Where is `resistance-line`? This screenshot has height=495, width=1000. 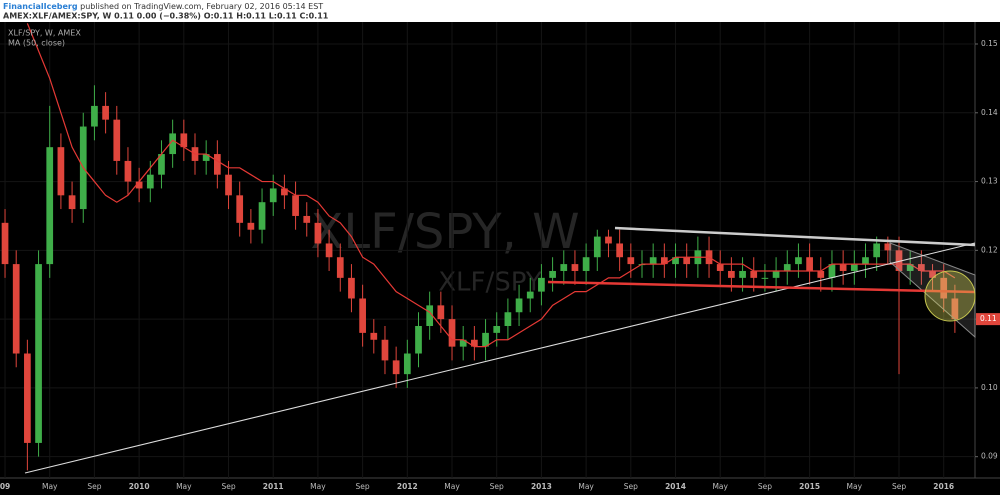 resistance-line is located at coordinates (795, 236).